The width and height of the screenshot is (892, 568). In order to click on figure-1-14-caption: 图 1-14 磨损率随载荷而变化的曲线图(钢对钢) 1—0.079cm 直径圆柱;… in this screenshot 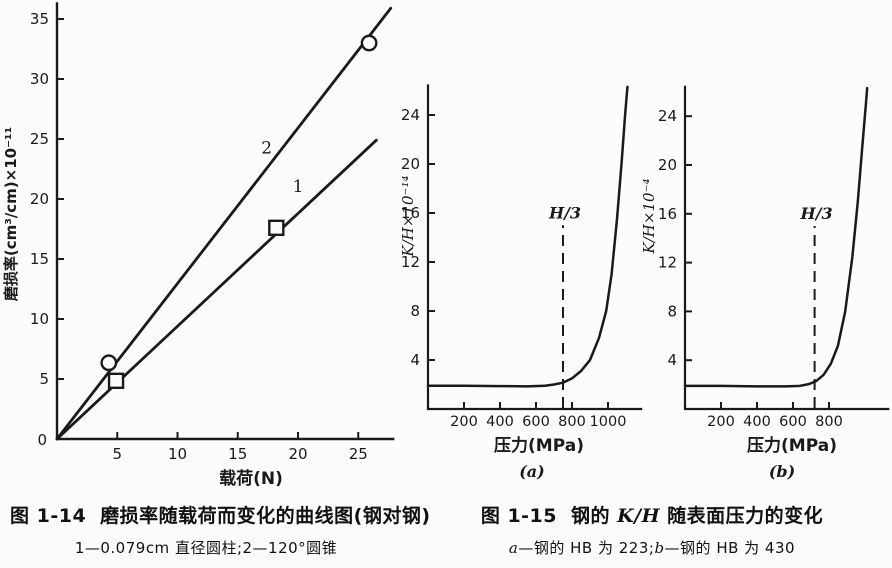, I will do `click(220, 529)`.